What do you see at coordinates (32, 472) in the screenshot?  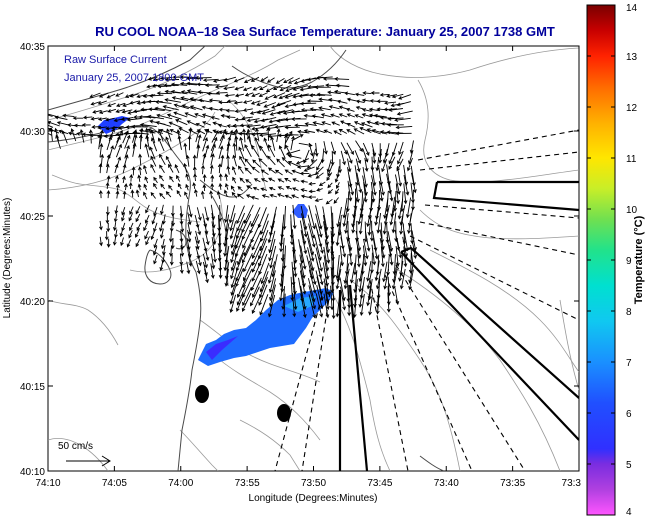 I see `y-tick-label: 40:10` at bounding box center [32, 472].